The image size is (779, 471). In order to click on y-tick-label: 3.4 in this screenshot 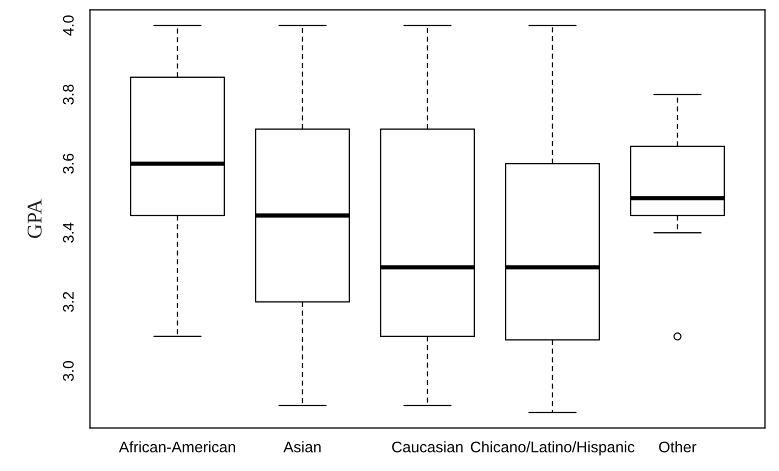, I will do `click(68, 232)`.